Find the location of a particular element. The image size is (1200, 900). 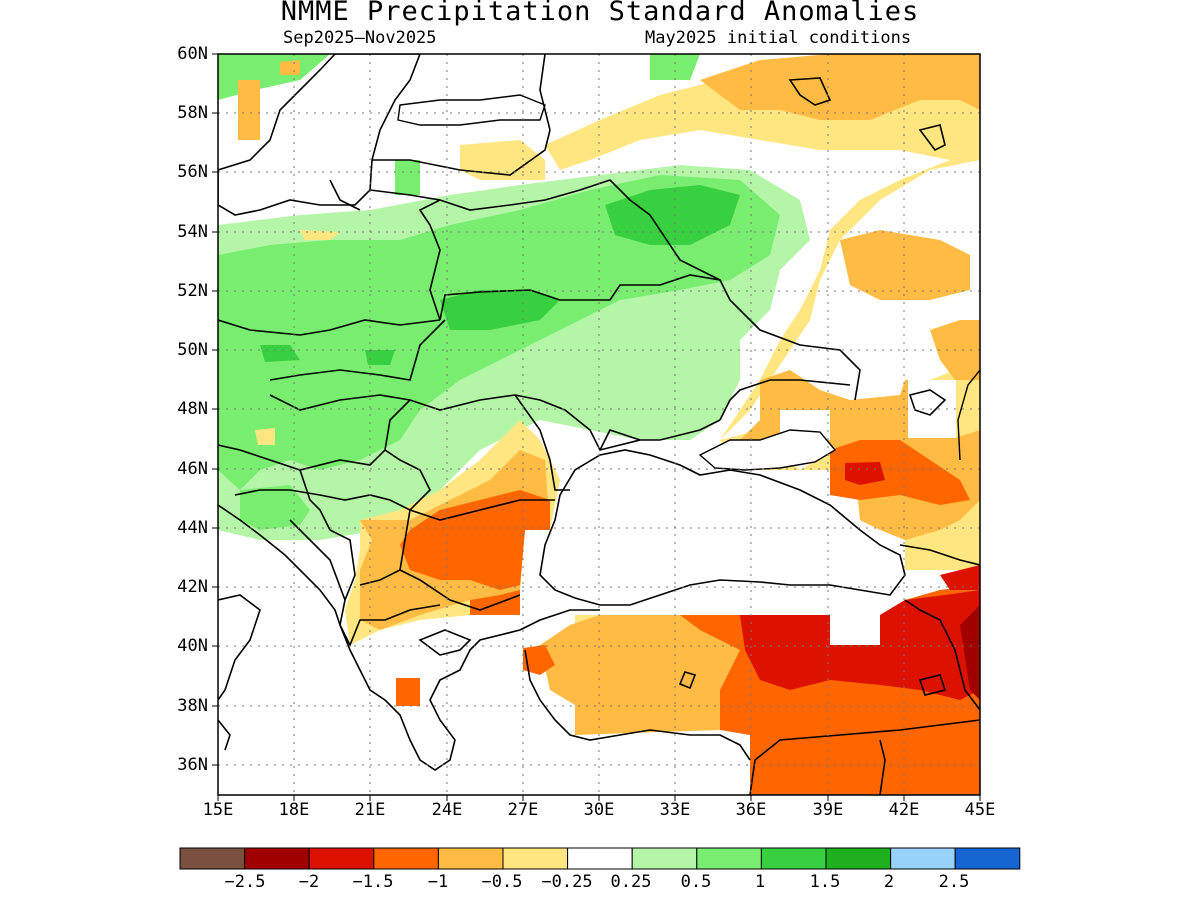

colorbar-label: 0.5 is located at coordinates (696, 882).